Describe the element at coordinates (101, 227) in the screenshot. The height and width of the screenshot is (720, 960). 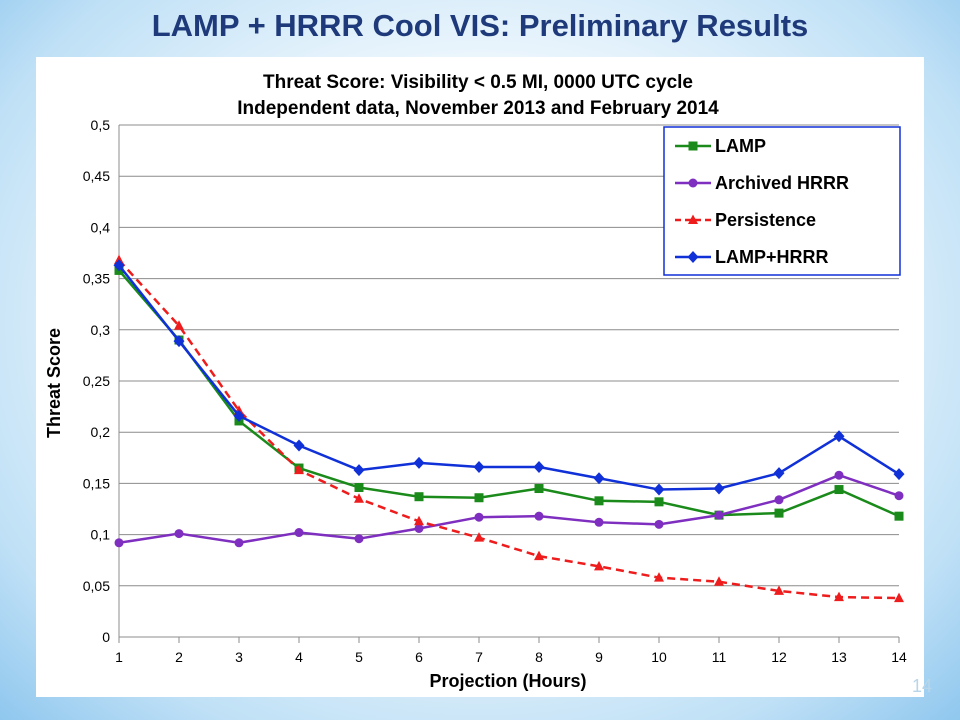
I see `y-tick-label: 0,4` at that location.